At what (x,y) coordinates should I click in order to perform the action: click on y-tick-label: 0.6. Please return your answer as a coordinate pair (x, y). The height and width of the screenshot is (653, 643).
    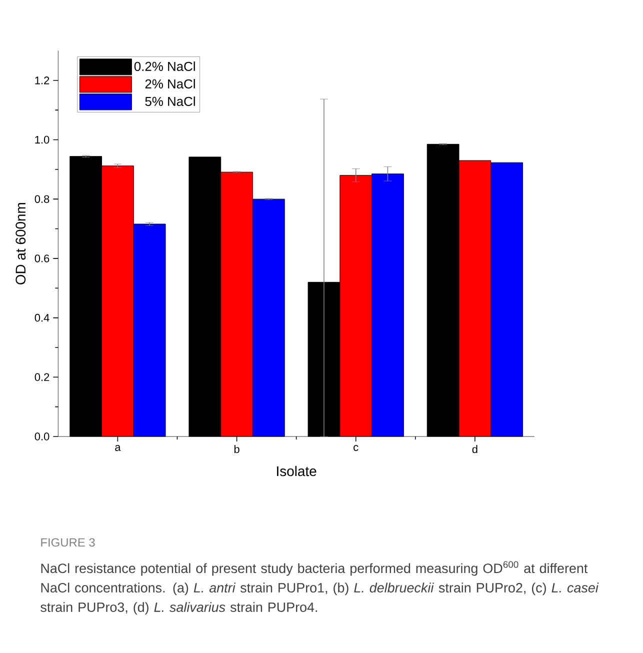
    Looking at the image, I should click on (42, 258).